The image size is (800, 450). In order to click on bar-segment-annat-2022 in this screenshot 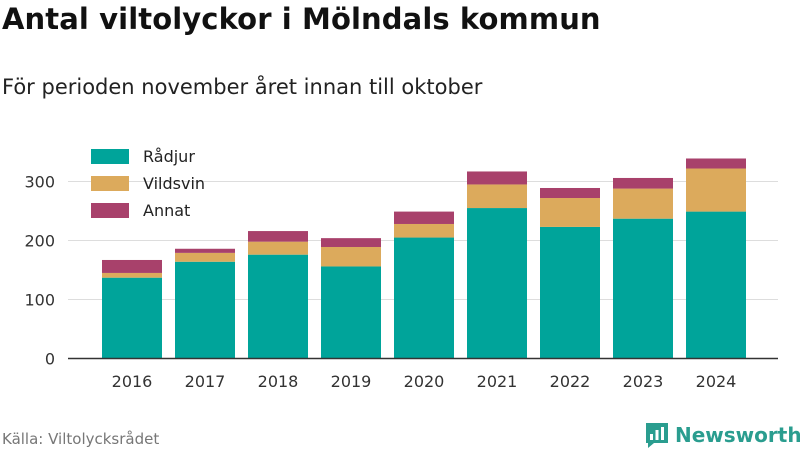, I will do `click(570, 193)`.